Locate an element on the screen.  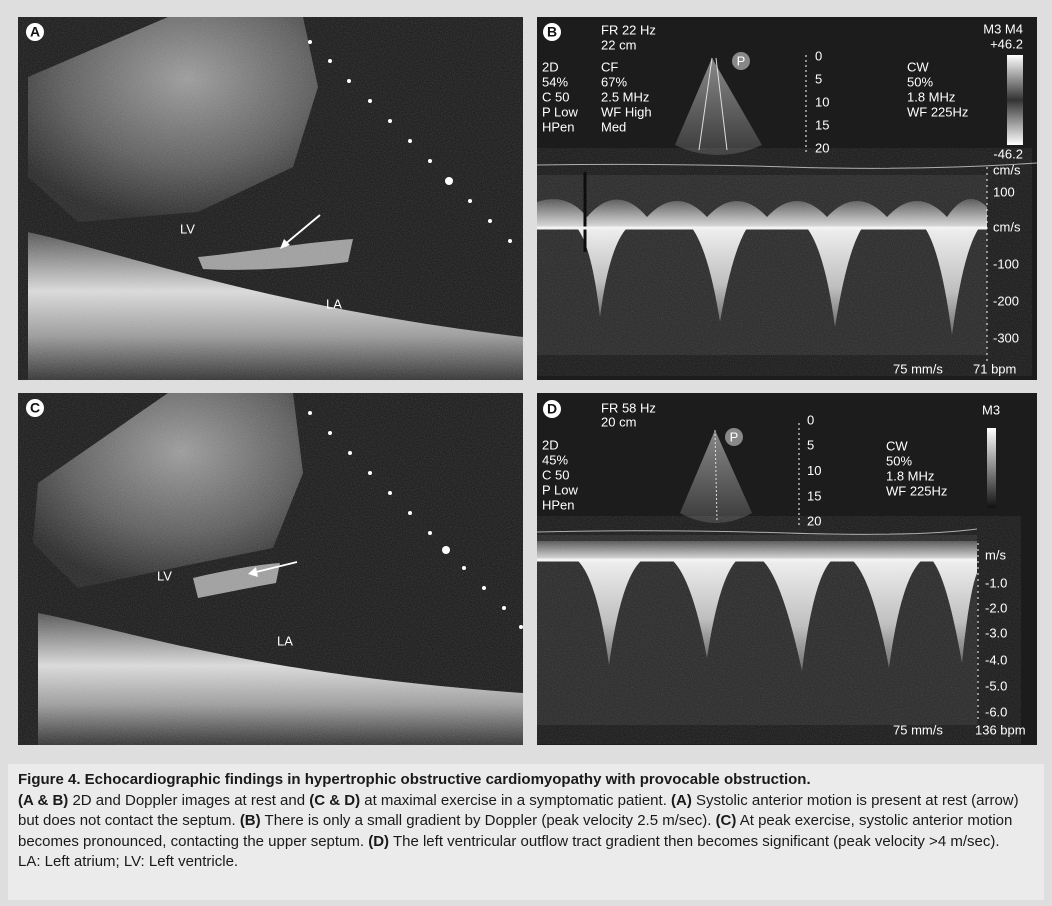
color-bar is located at coordinates (1015, 100).